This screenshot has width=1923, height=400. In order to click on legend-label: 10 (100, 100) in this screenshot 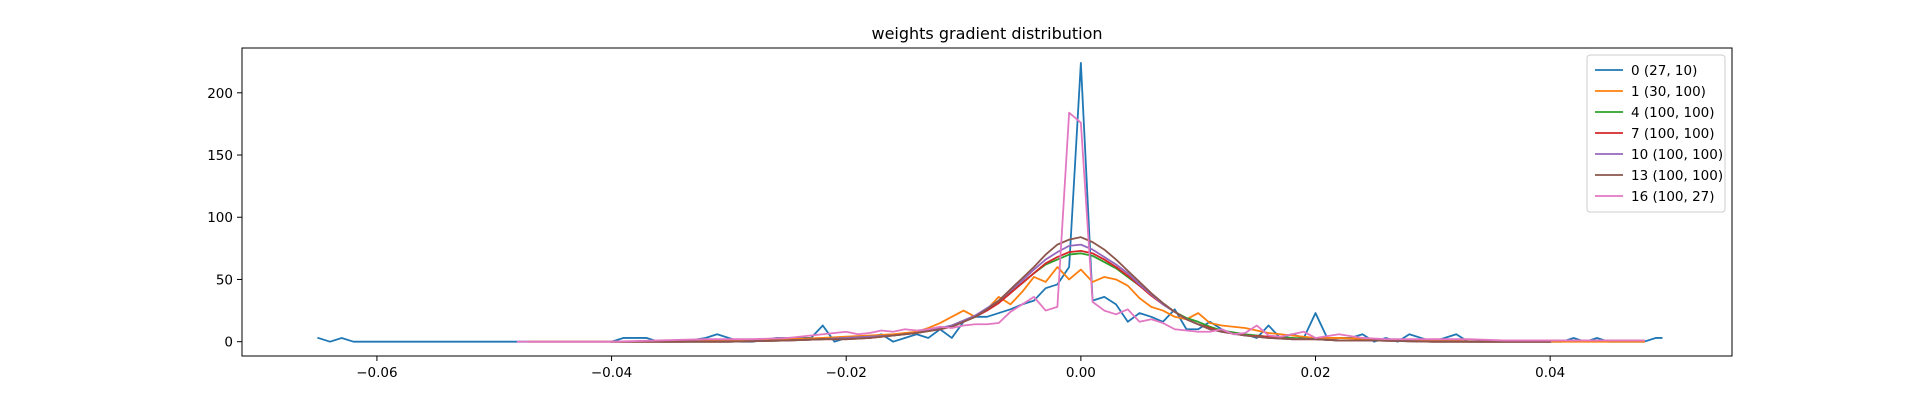, I will do `click(1677, 155)`.